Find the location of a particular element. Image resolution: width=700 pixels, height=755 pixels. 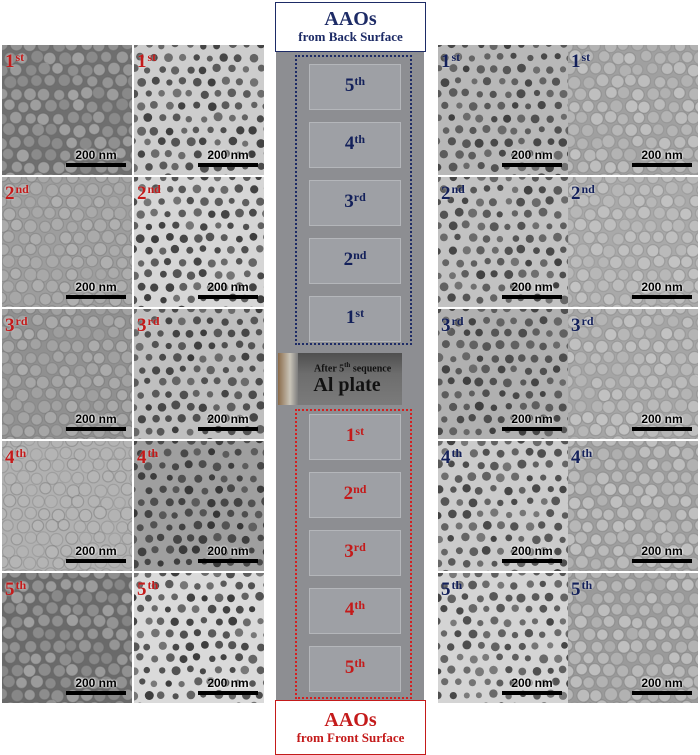

slide-label: 1st is located at coordinates (355, 317).